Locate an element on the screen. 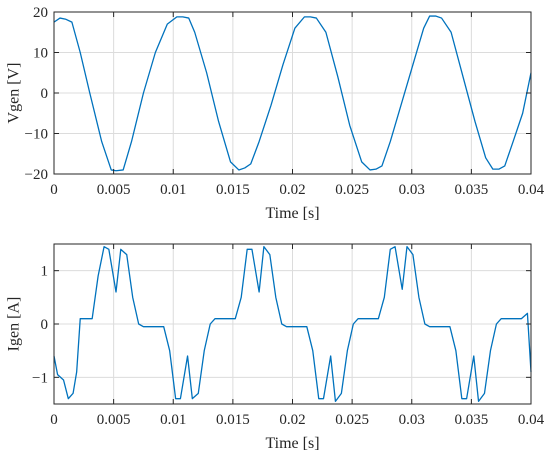 This screenshot has height=459, width=550. x-tick-label: 0 is located at coordinates (54, 420).